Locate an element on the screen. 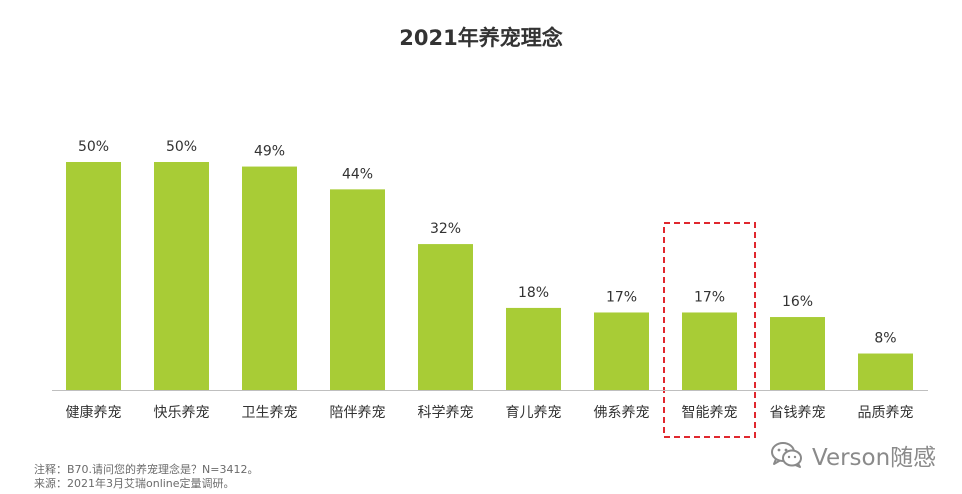 This screenshot has width=962, height=494. value-label-育儿养宠: 18% is located at coordinates (533, 293).